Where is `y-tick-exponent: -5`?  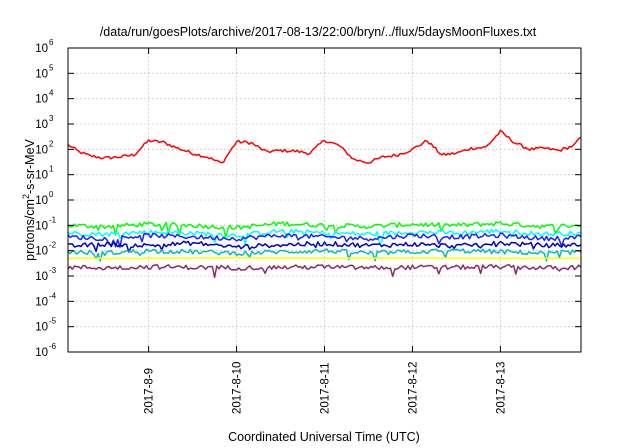
y-tick-exponent: -5 is located at coordinates (53, 321).